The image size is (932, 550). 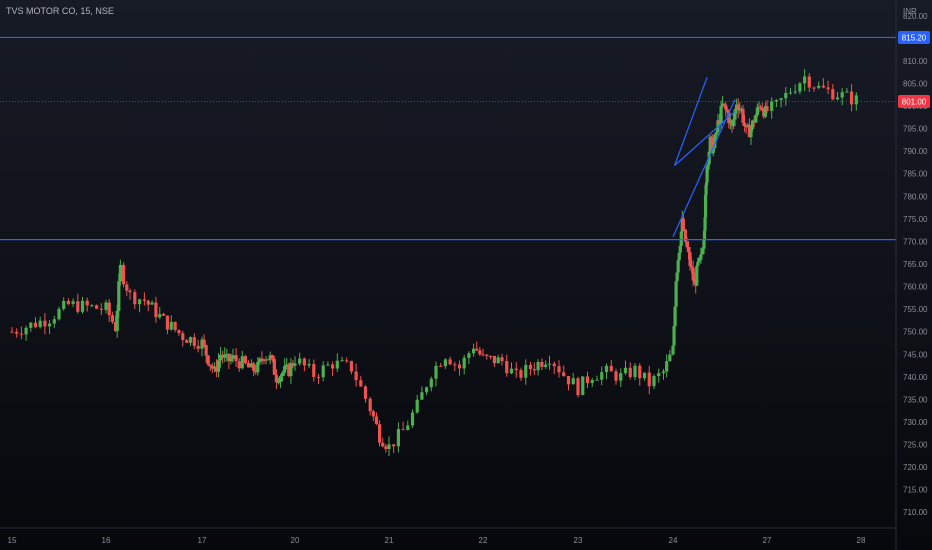 I want to click on currency-label: INR, so click(x=910, y=11).